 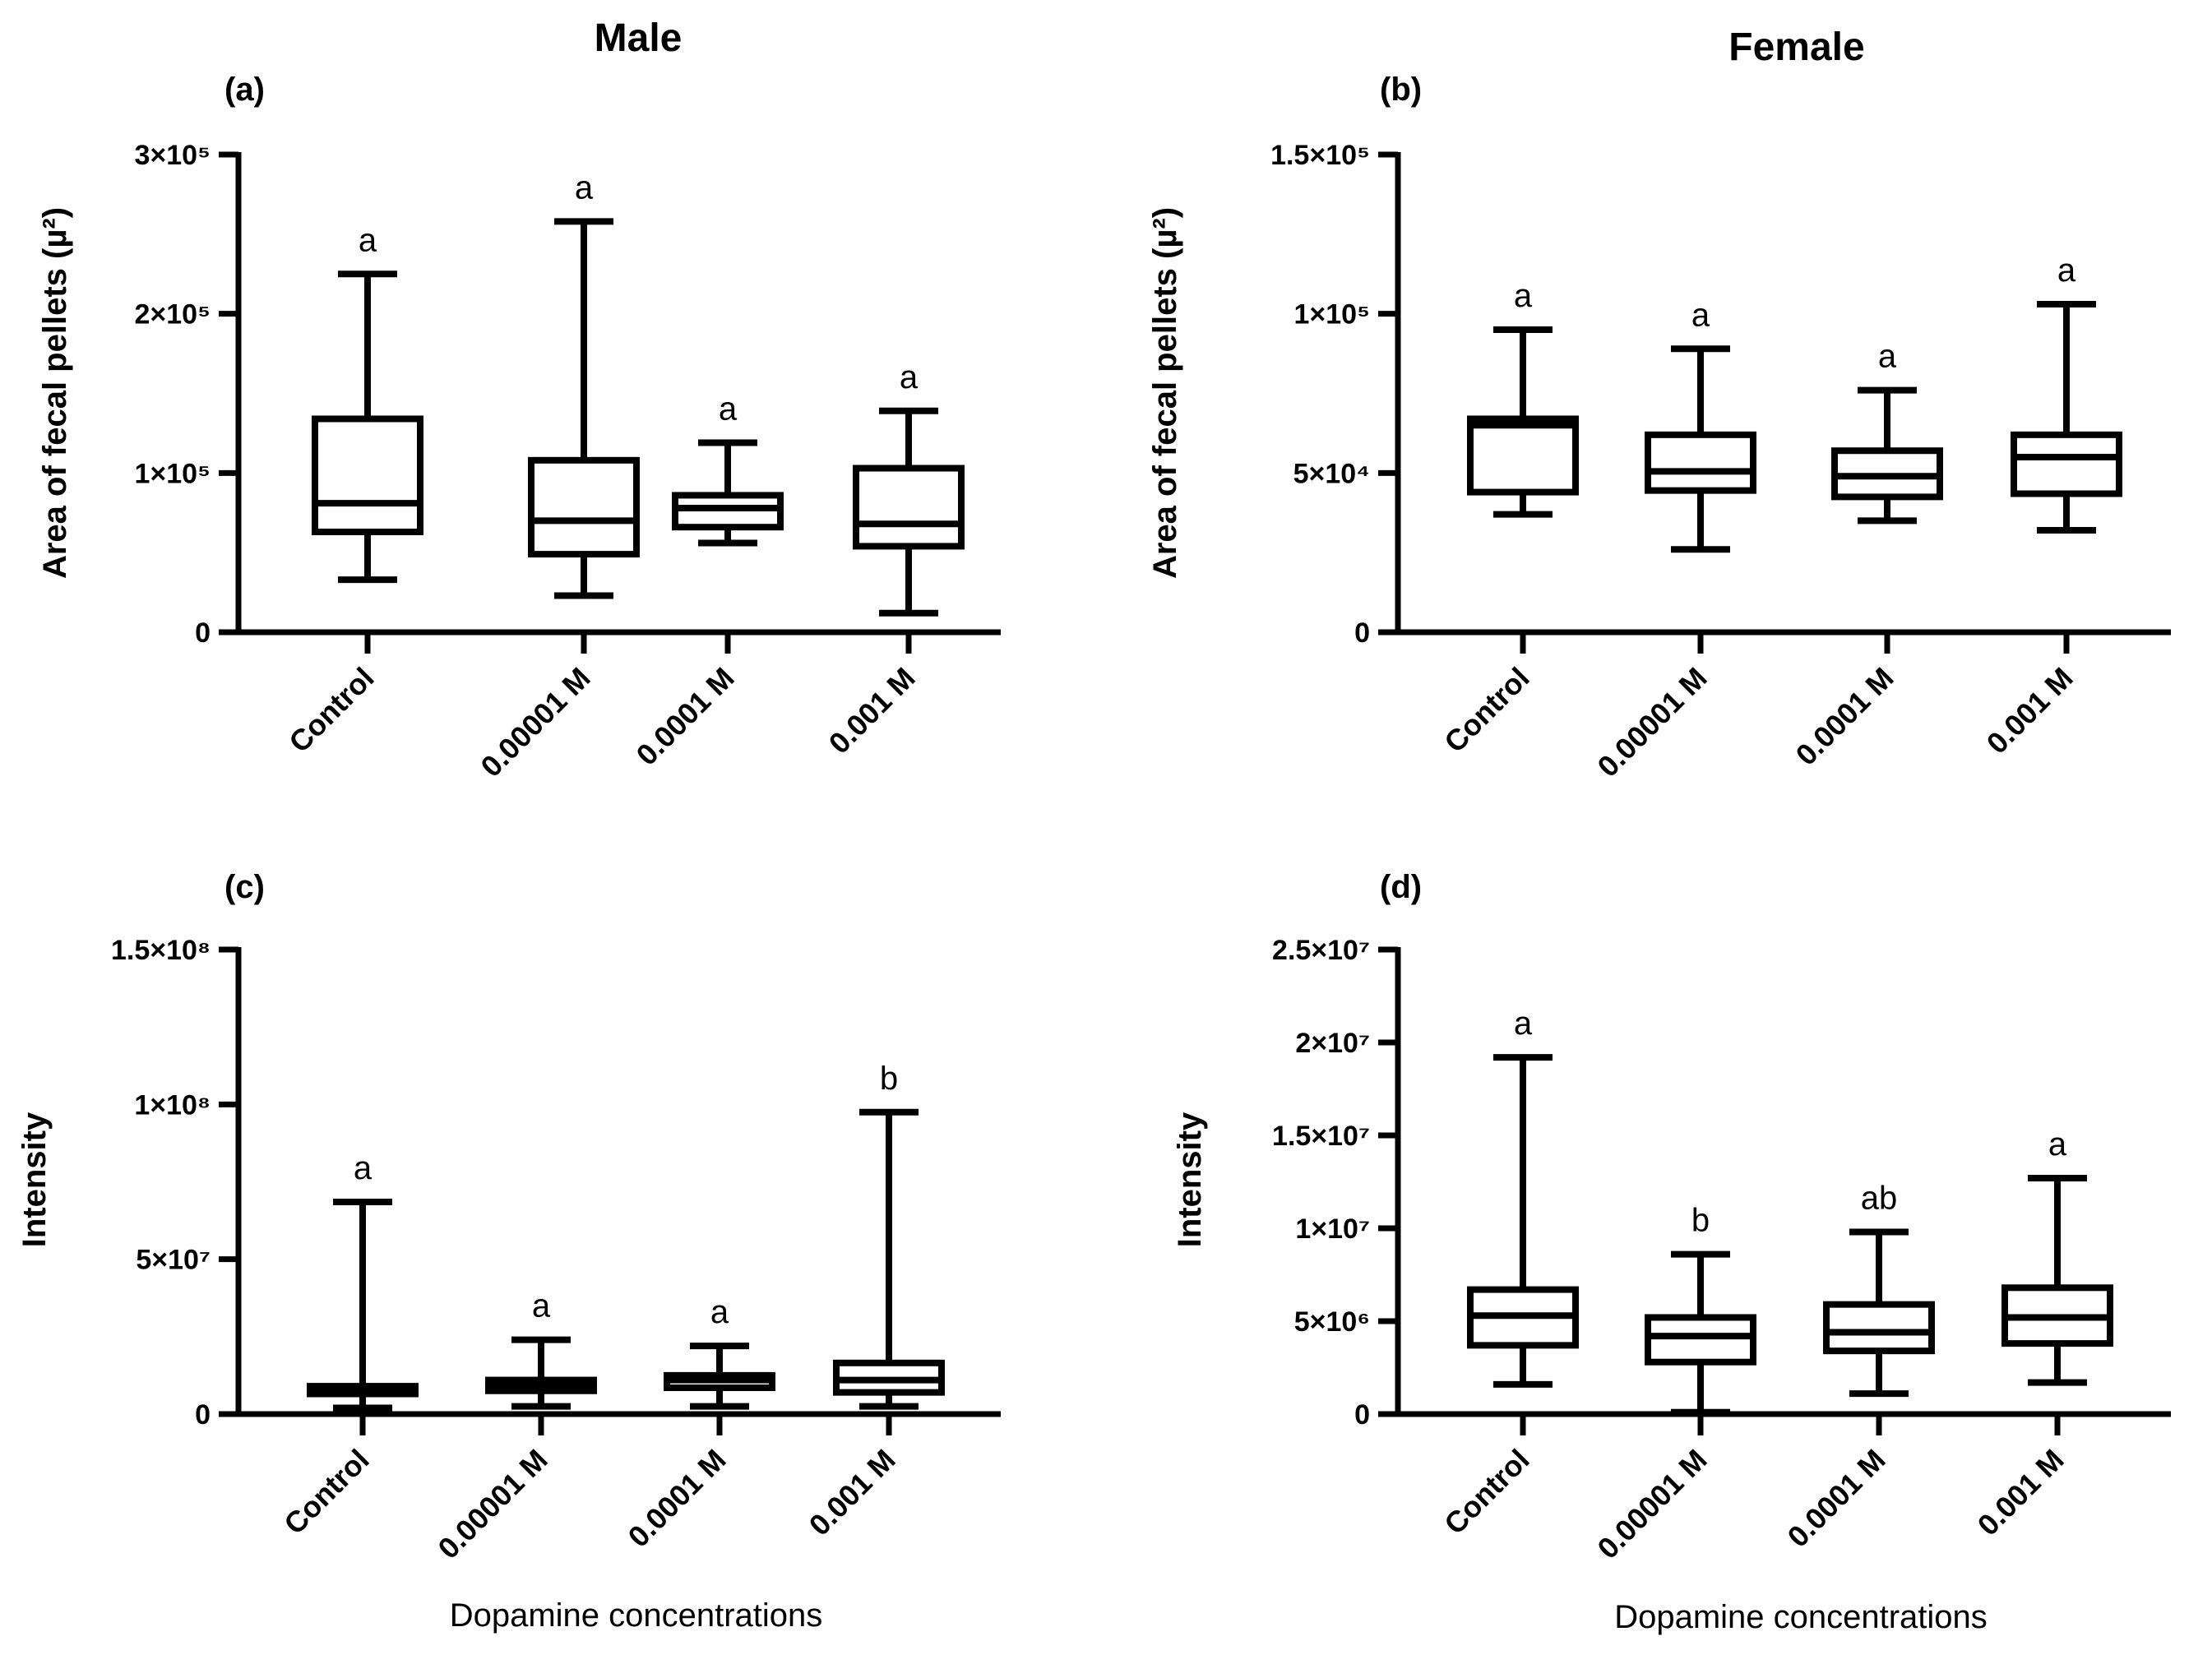 What do you see at coordinates (1879, 1289) in the screenshot?
I see `box-plot: ab` at bounding box center [1879, 1289].